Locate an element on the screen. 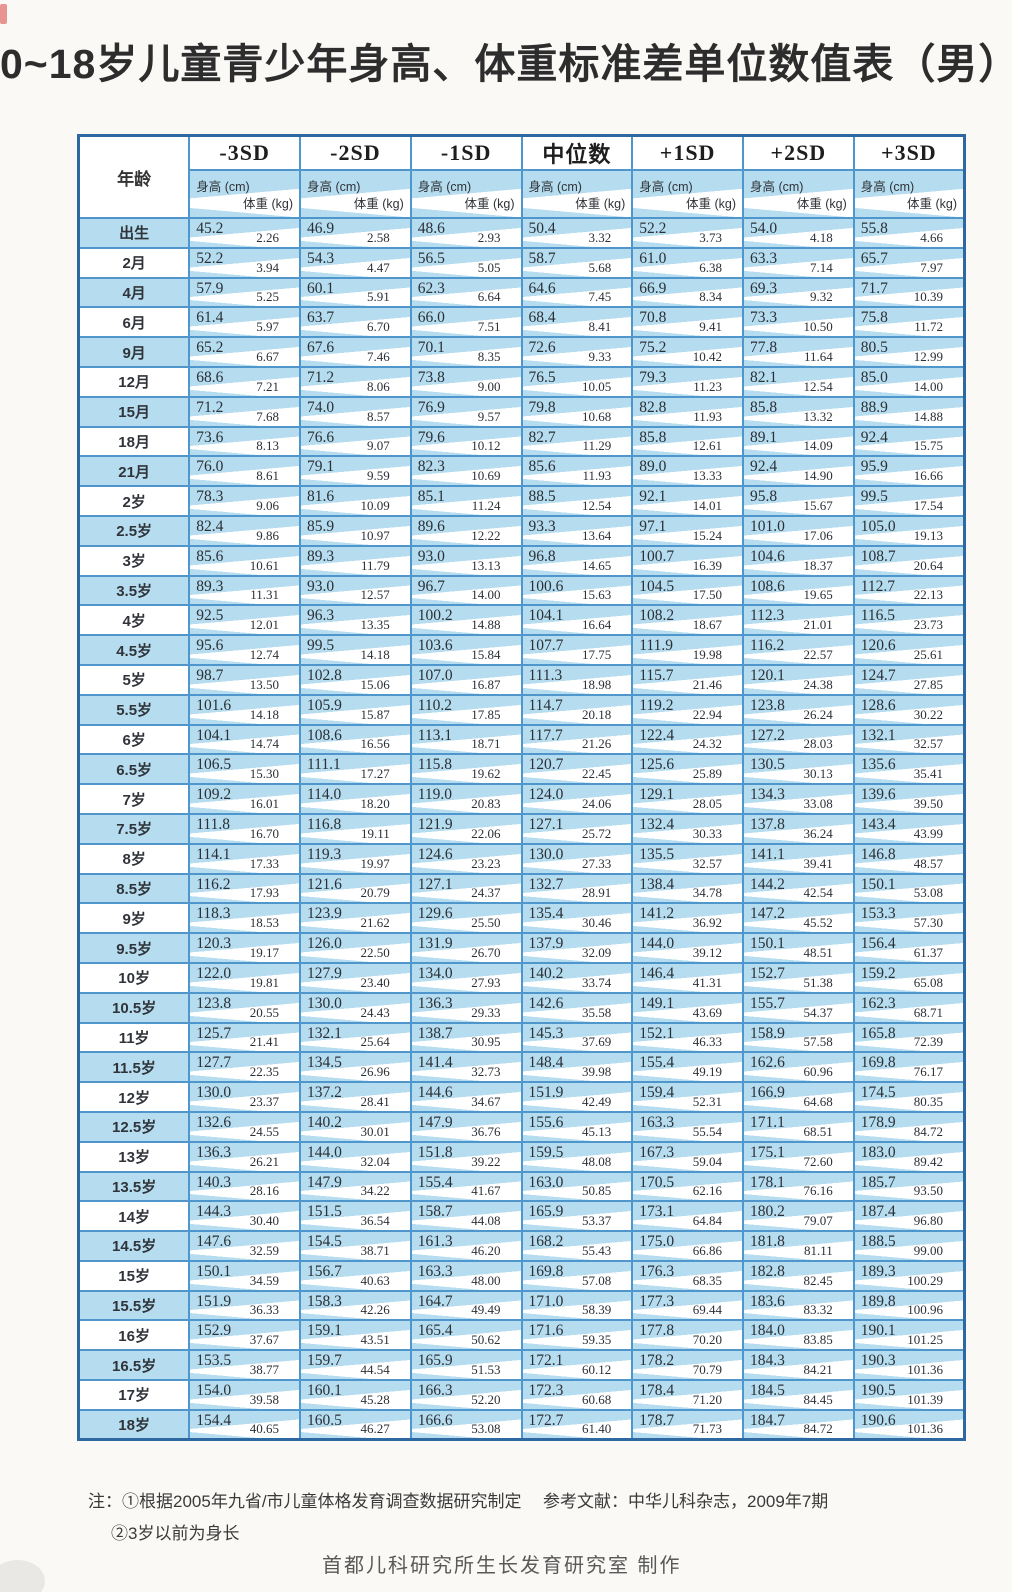 The image size is (1012, 1592). weight-value: 79.07 is located at coordinates (818, 1221).